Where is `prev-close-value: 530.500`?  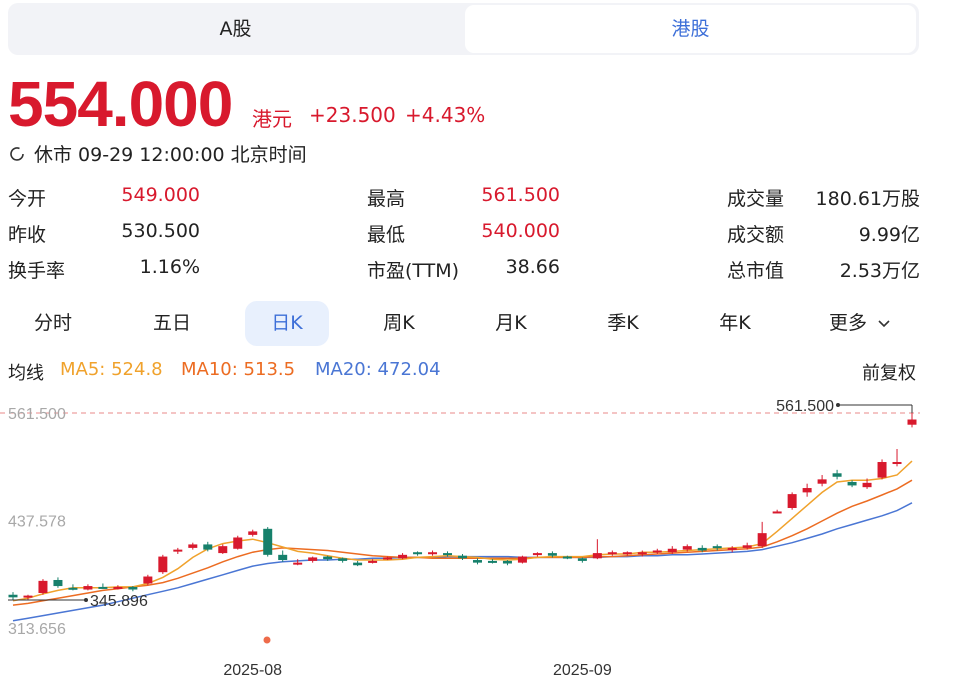 prev-close-value: 530.500 is located at coordinates (160, 231).